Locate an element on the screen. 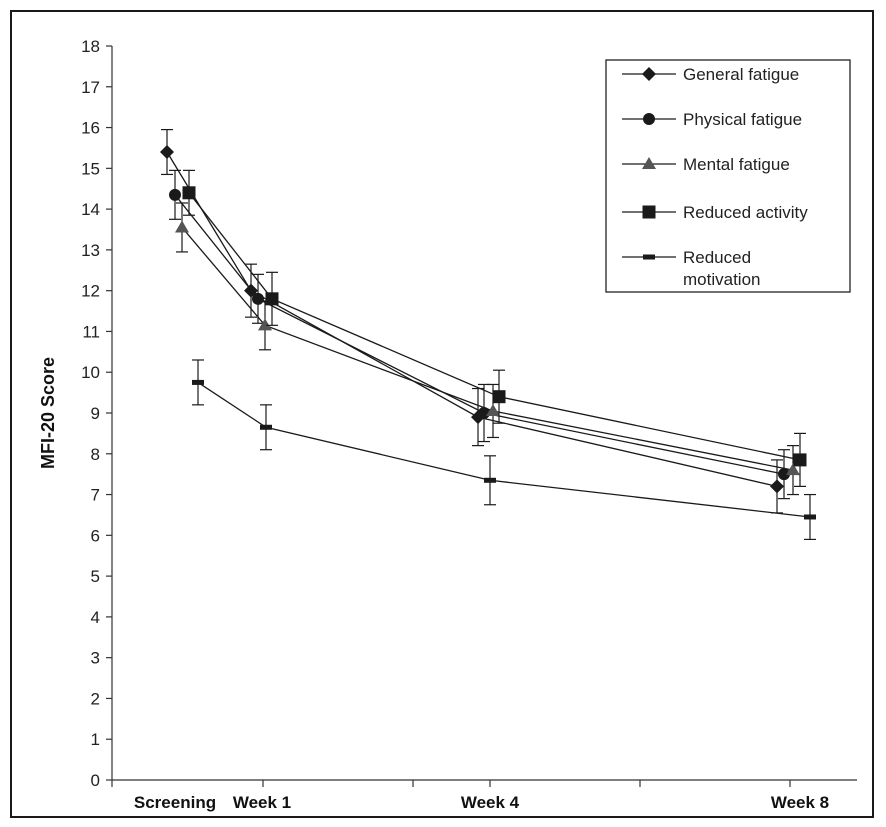  y-tick-label: 1 is located at coordinates (95, 739).